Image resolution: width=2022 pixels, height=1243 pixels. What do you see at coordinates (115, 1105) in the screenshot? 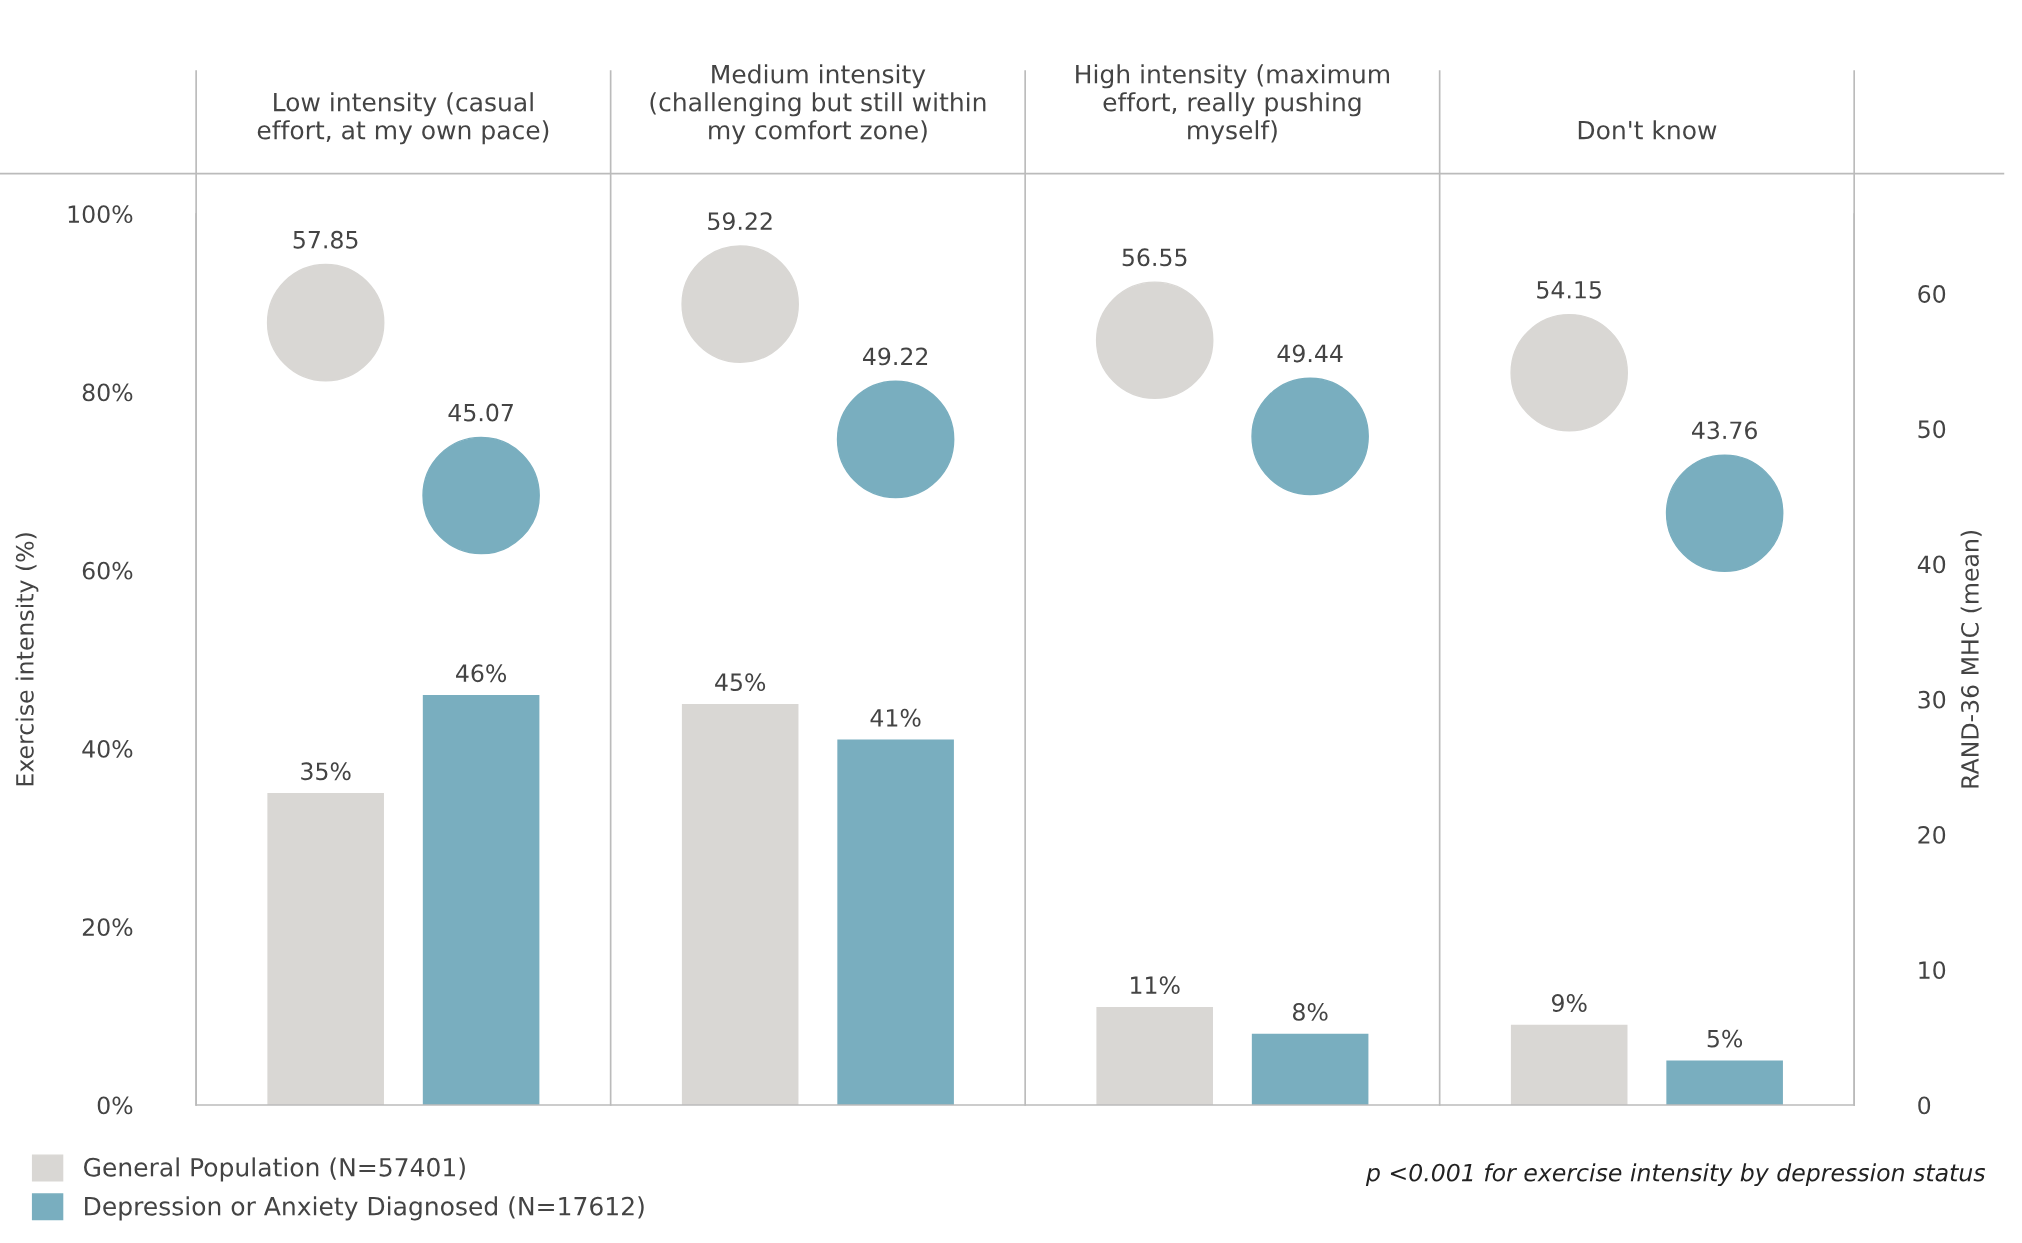
I see `y-tick-label: 0%` at bounding box center [115, 1105].